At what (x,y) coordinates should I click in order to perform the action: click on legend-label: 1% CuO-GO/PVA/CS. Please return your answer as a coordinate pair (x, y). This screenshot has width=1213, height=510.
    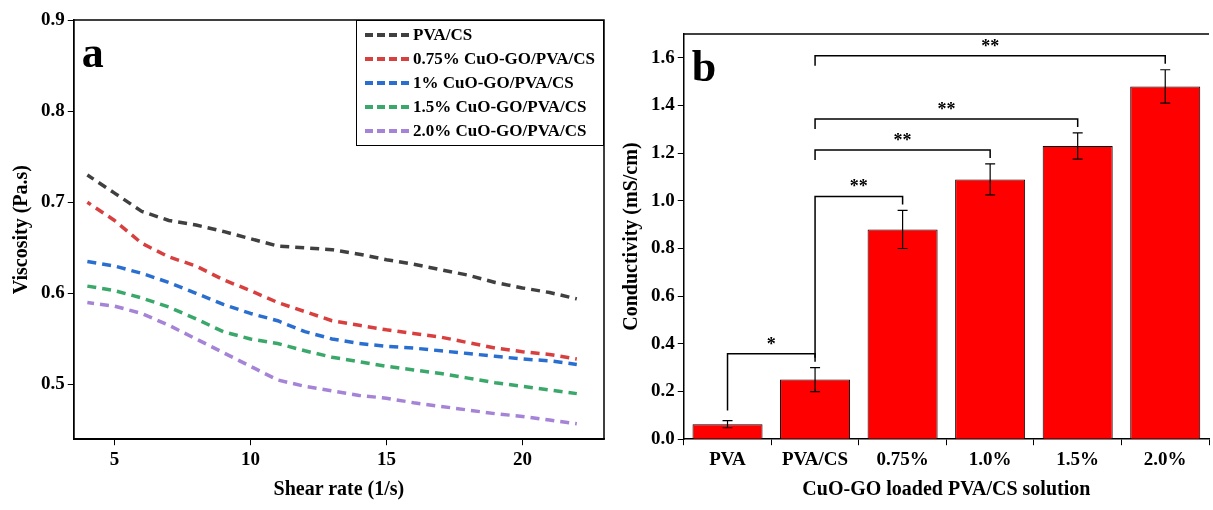
    Looking at the image, I should click on (493, 83).